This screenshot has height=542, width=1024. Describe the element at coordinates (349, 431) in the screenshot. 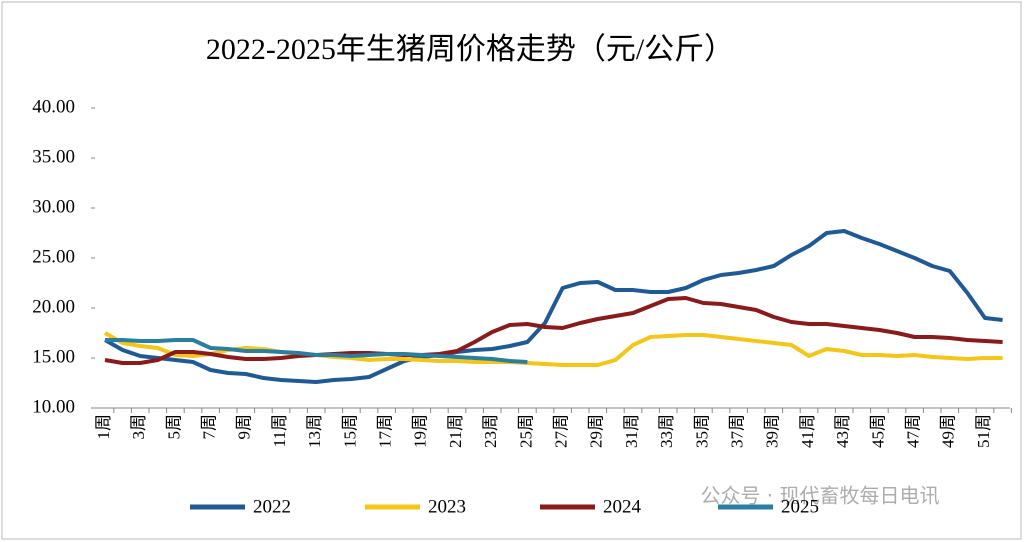

I see `x-tick-label: 15周` at that location.